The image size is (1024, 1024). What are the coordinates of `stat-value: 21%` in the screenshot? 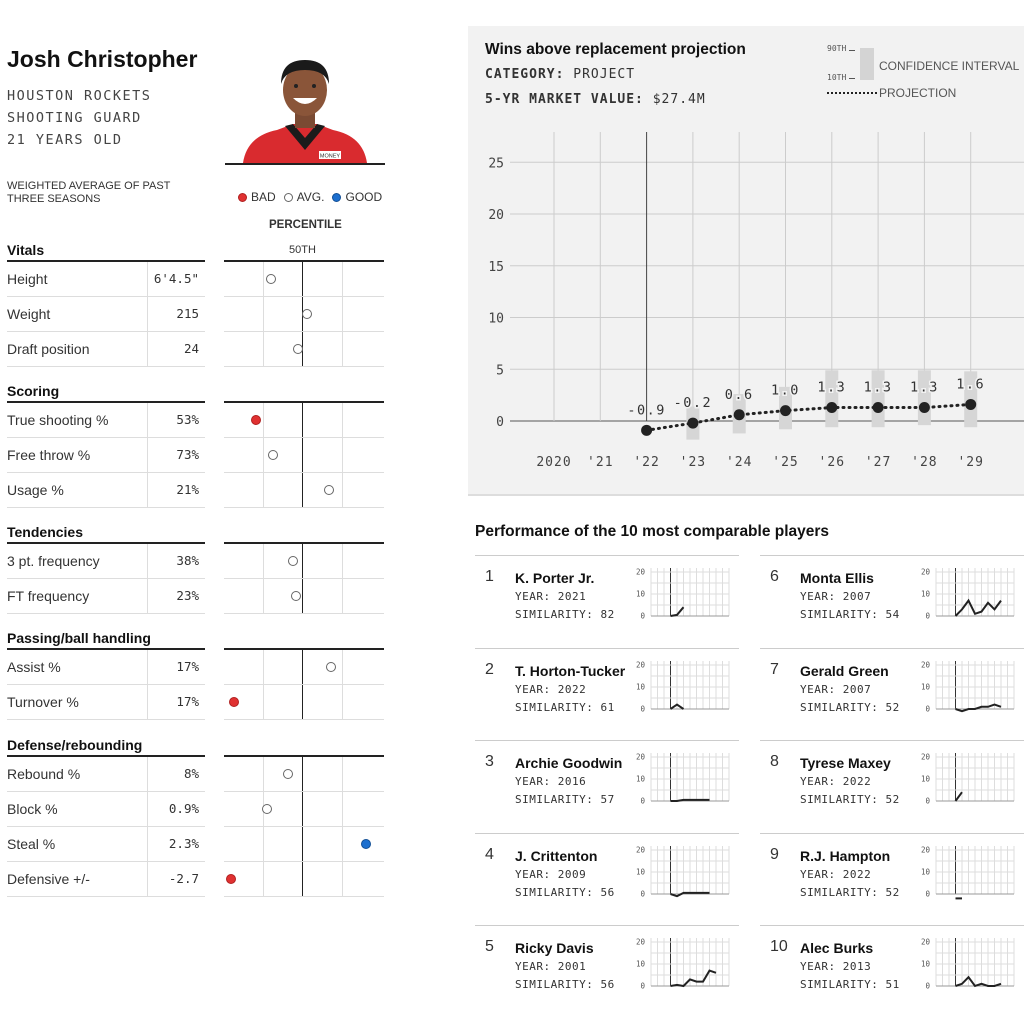 It's located at (187, 489).